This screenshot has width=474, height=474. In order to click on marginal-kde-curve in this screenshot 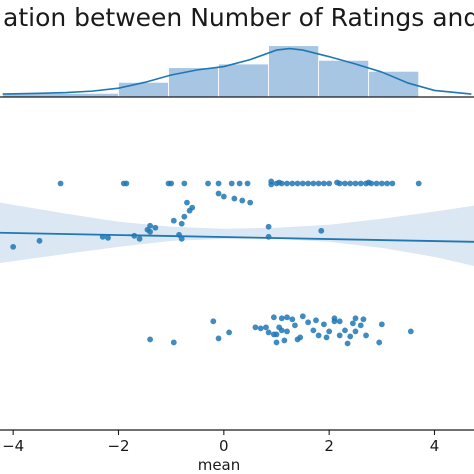, I will do `click(237, 71)`.